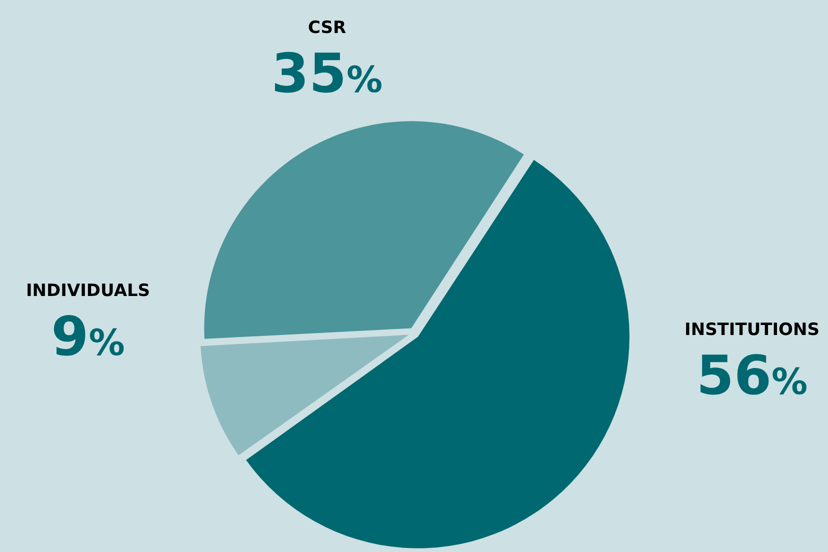 The height and width of the screenshot is (552, 828). I want to click on slice-label: CSR, so click(327, 28).